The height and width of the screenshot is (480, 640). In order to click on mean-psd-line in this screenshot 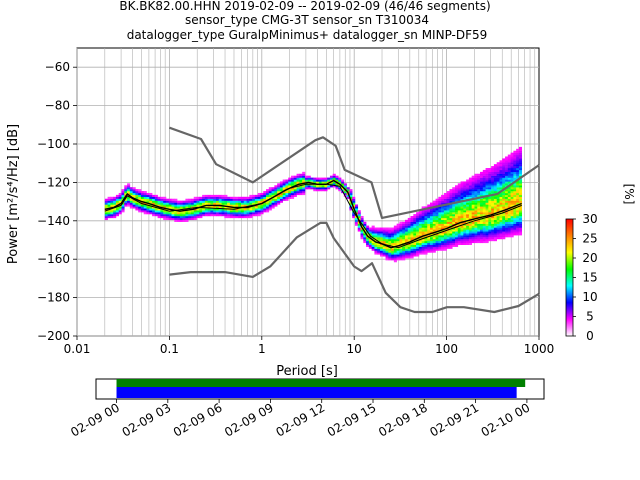, I will do `click(313, 214)`.